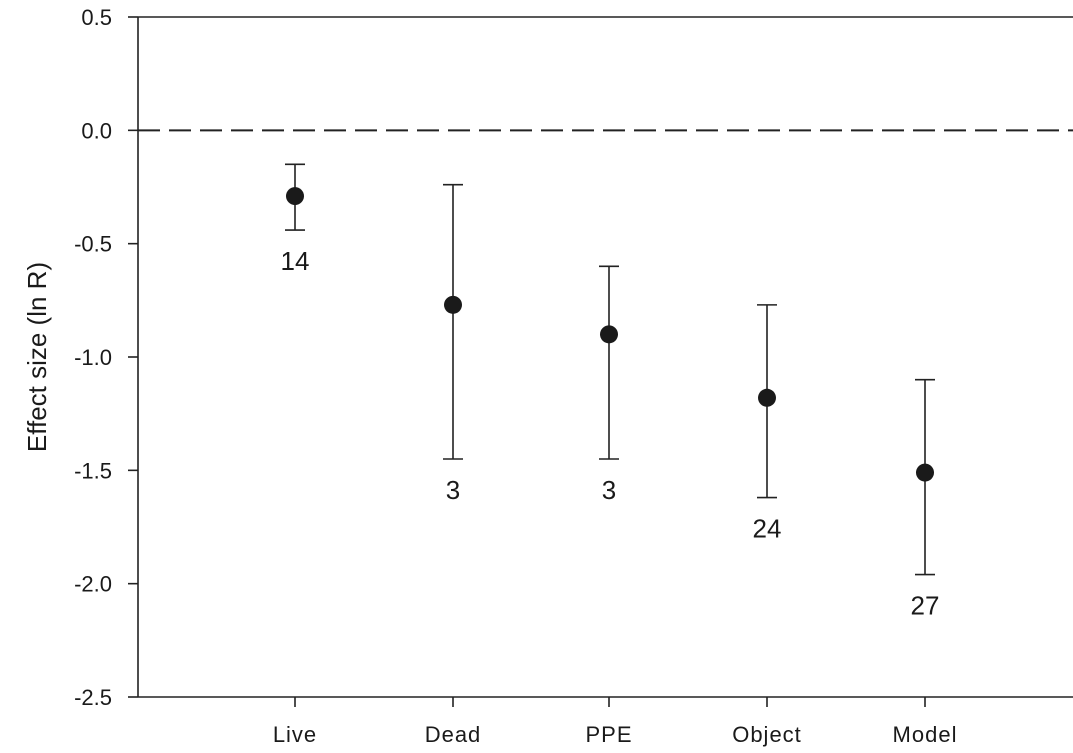 This screenshot has width=1073, height=753. I want to click on x-ticks: Live Dead PPE Object Model, so click(615, 722).